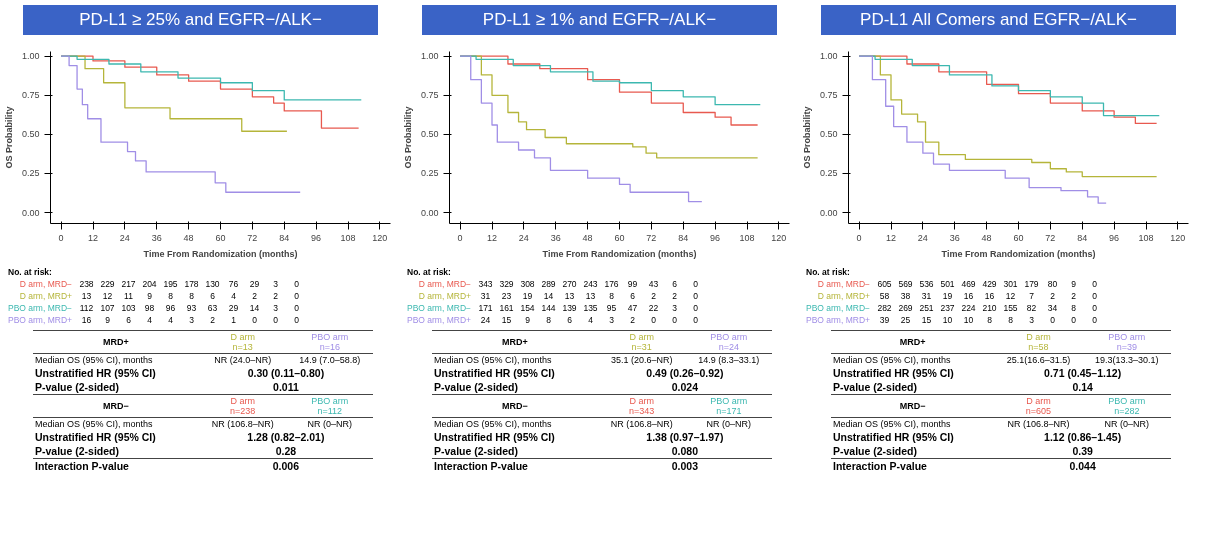 The width and height of the screenshot is (1220, 556). What do you see at coordinates (684, 465) in the screenshot?
I see `text: 0.003` at bounding box center [684, 465].